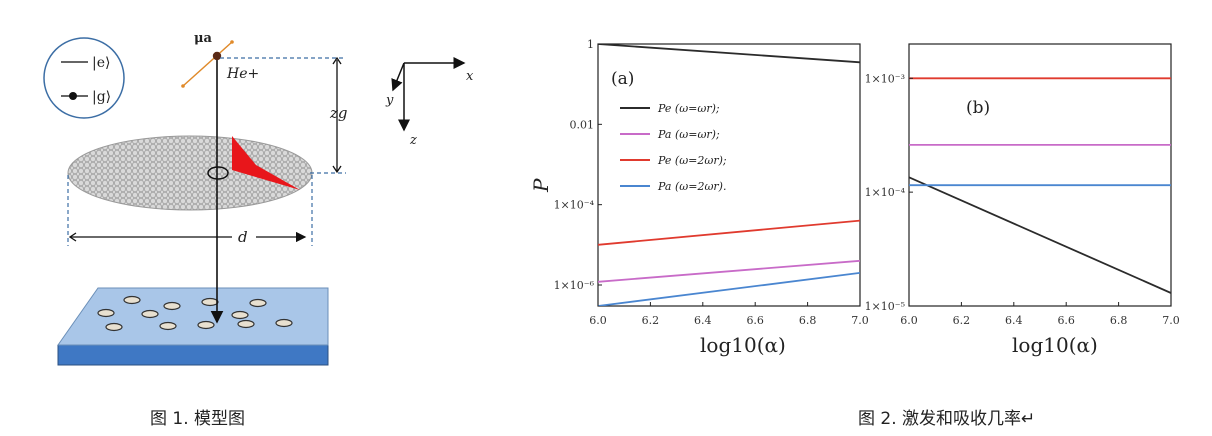 The width and height of the screenshot is (1212, 436). Describe the element at coordinates (703, 320) in the screenshot. I see `panel-a-x-tick-label: 6.4` at that location.